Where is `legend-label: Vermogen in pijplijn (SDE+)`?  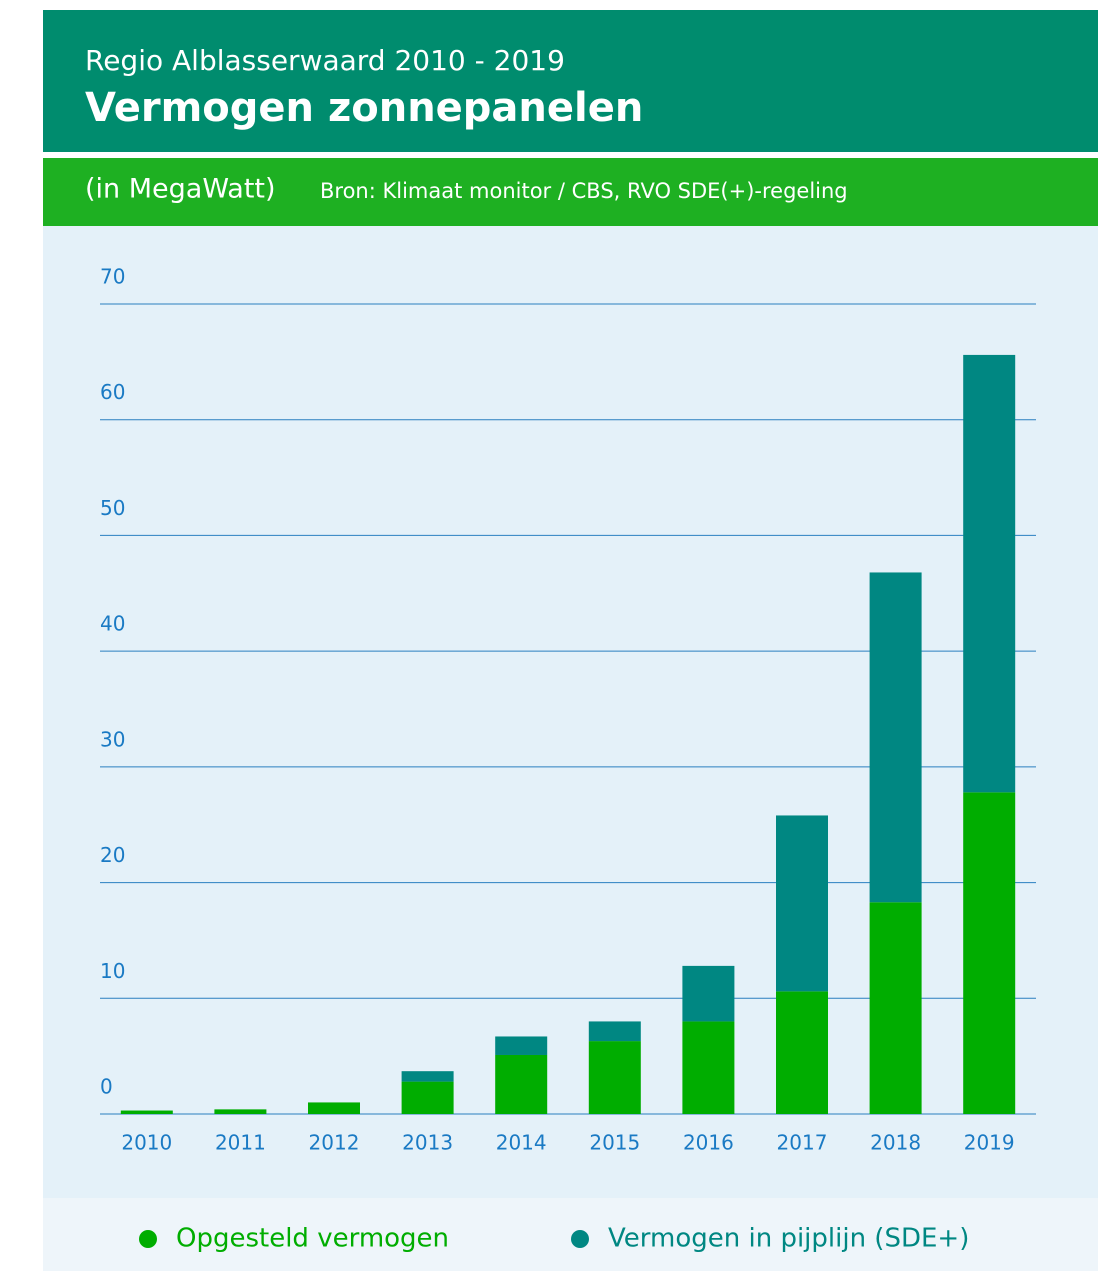 legend-label: Vermogen in pijplijn (SDE+) is located at coordinates (788, 1239).